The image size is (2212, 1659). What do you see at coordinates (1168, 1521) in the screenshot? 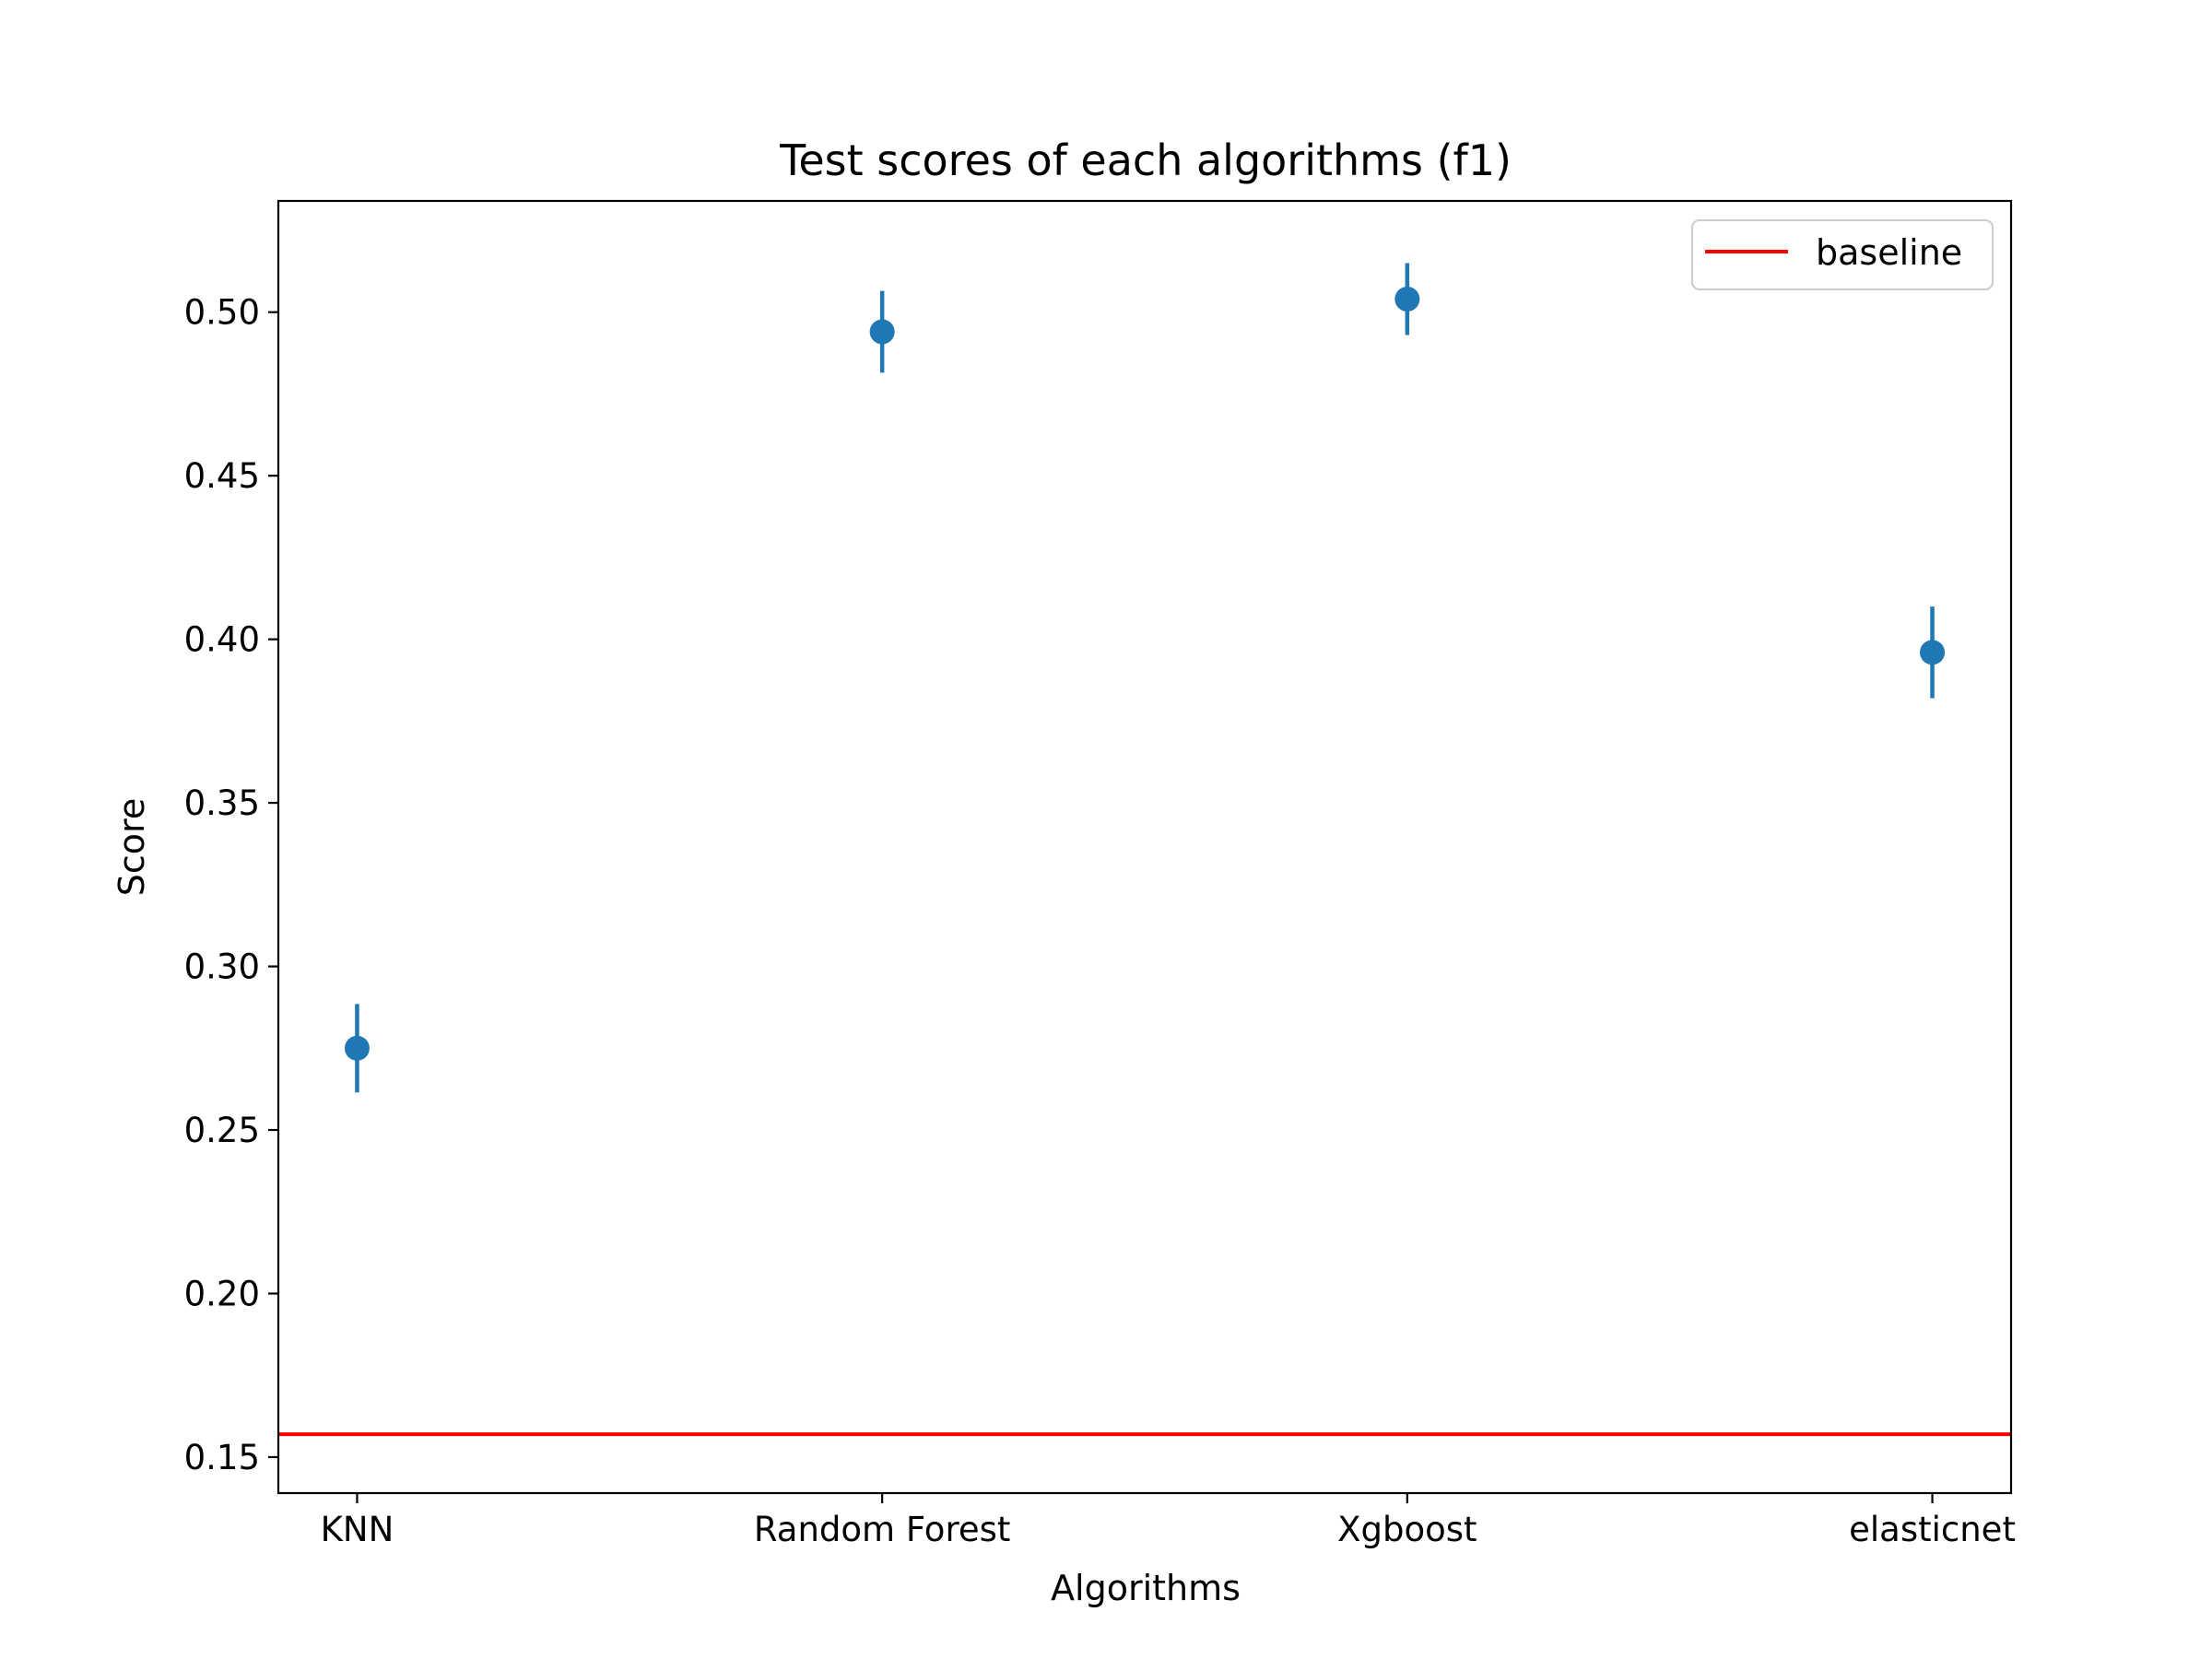
I see `x-axis-ticks: KNN Random Forest Xgboost elasticnet` at bounding box center [1168, 1521].